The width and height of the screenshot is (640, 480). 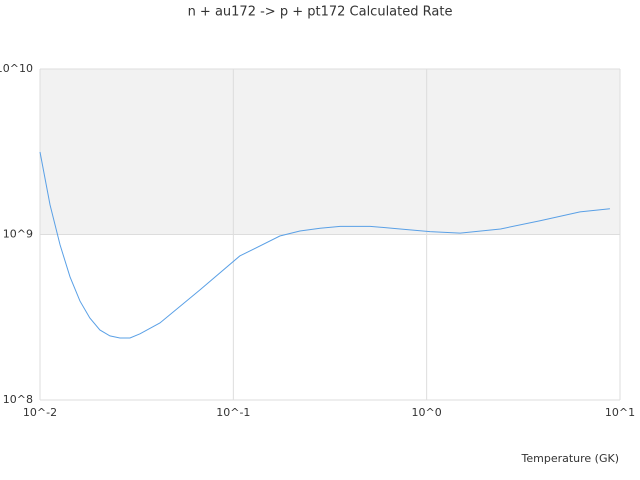 I want to click on x-tick-label: 10^0, so click(x=427, y=412).